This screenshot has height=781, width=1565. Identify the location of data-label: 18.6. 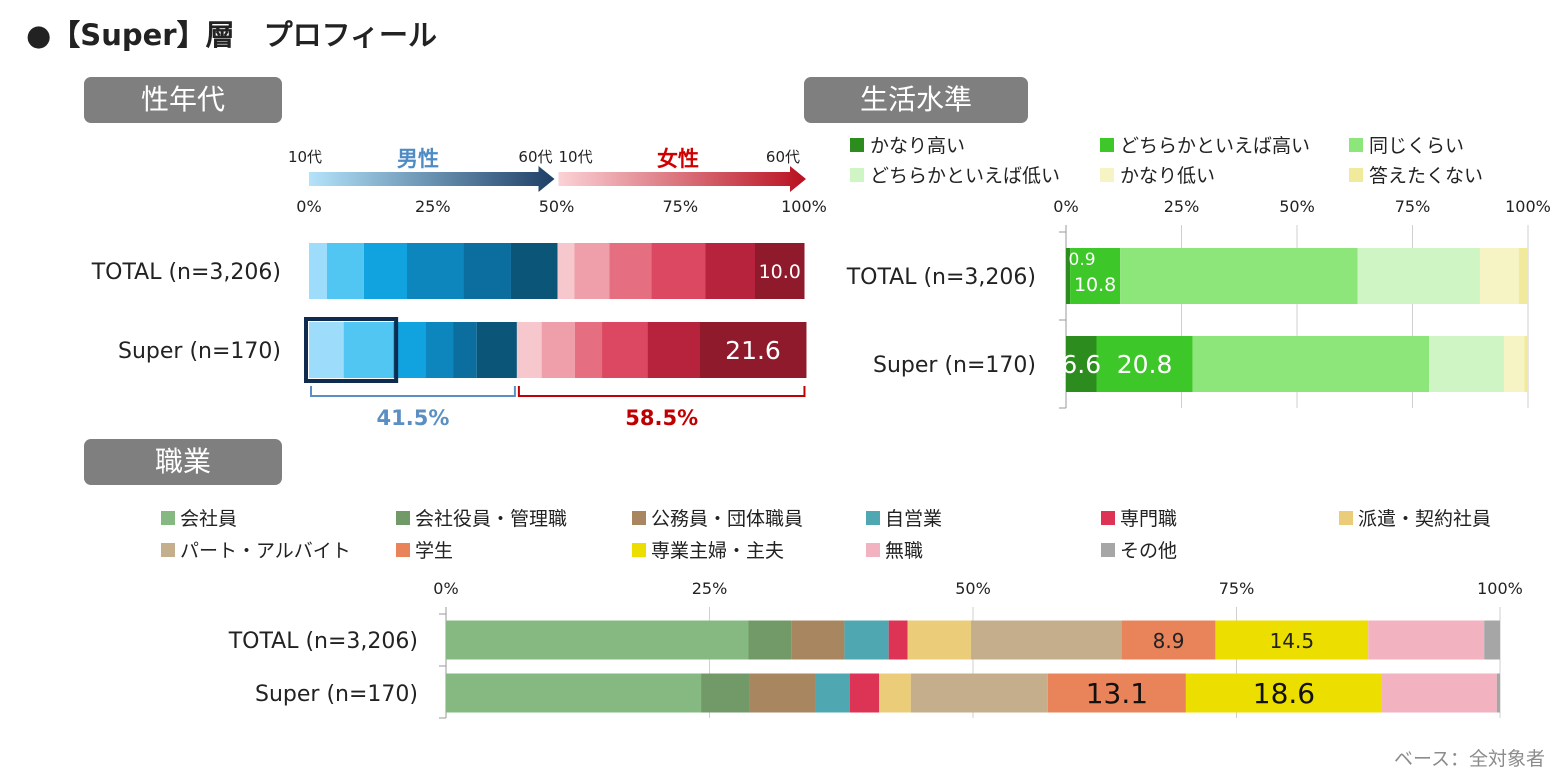
(1284, 693).